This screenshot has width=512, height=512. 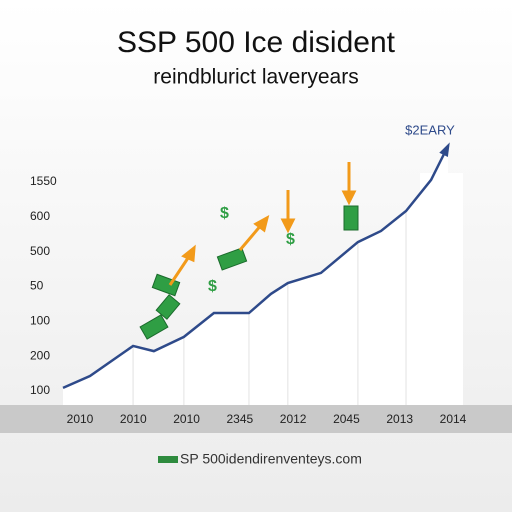 What do you see at coordinates (168, 459) in the screenshot?
I see `footer-icon` at bounding box center [168, 459].